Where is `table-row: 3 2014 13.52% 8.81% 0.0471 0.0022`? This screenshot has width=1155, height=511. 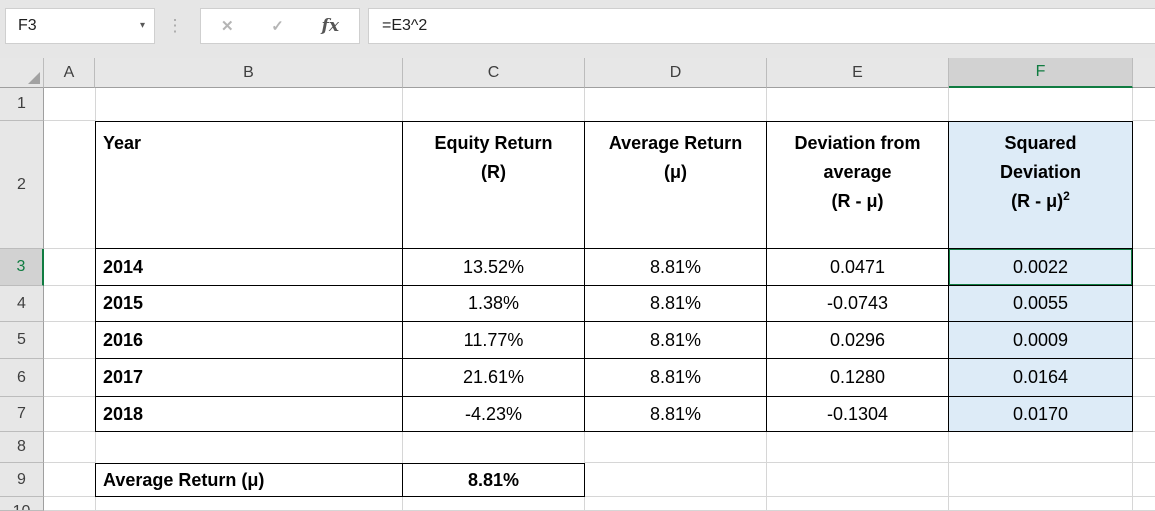
table-row: 3 2014 13.52% 8.81% 0.0471 0.0022 is located at coordinates (577, 267).